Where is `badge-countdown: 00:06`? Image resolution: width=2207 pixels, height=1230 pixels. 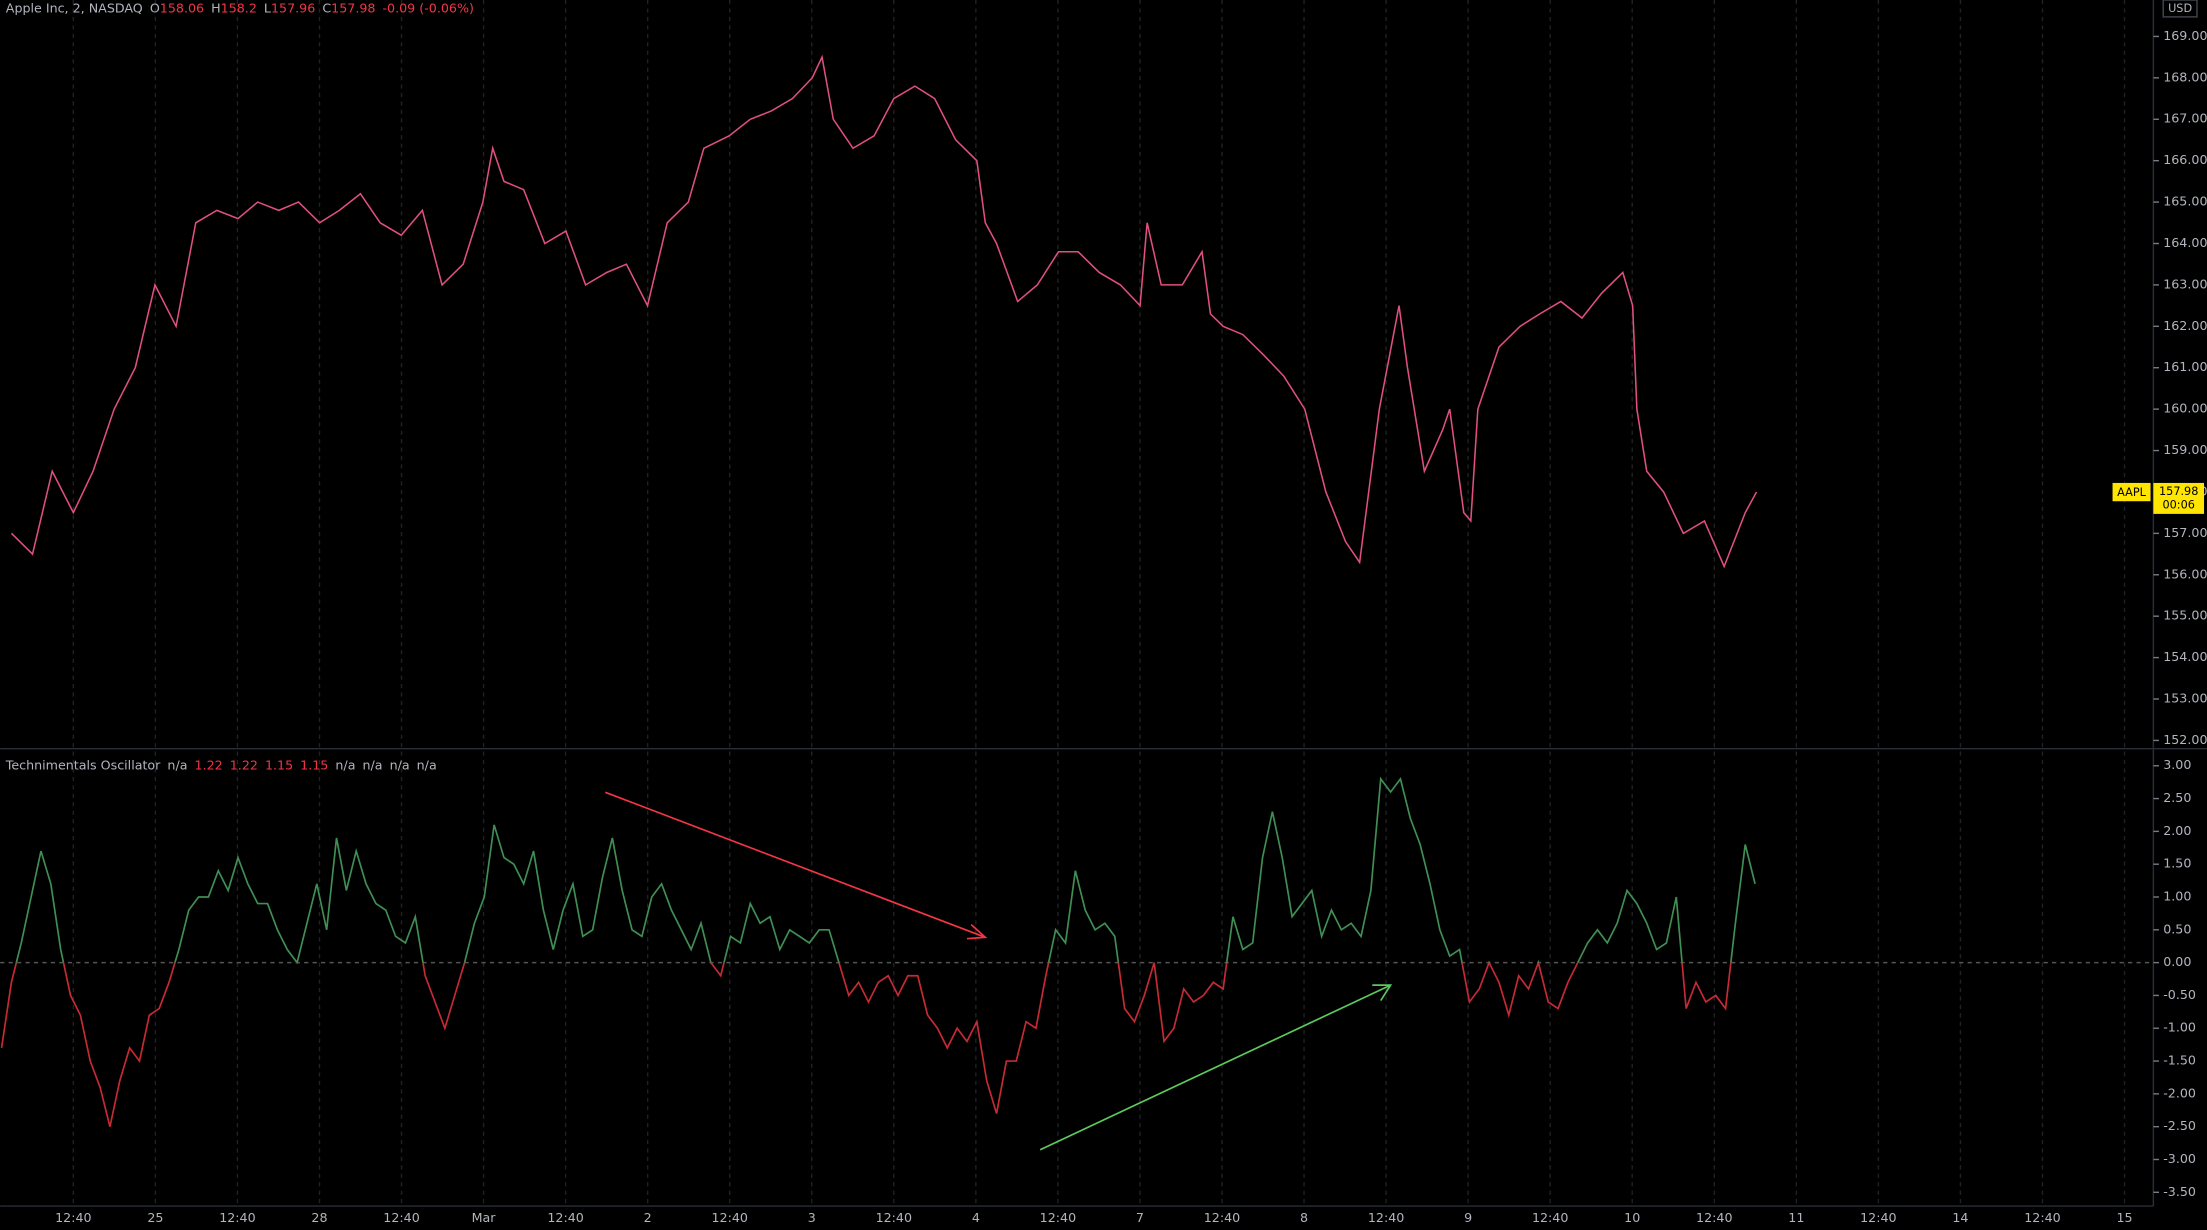 badge-countdown: 00:06 is located at coordinates (2178, 504).